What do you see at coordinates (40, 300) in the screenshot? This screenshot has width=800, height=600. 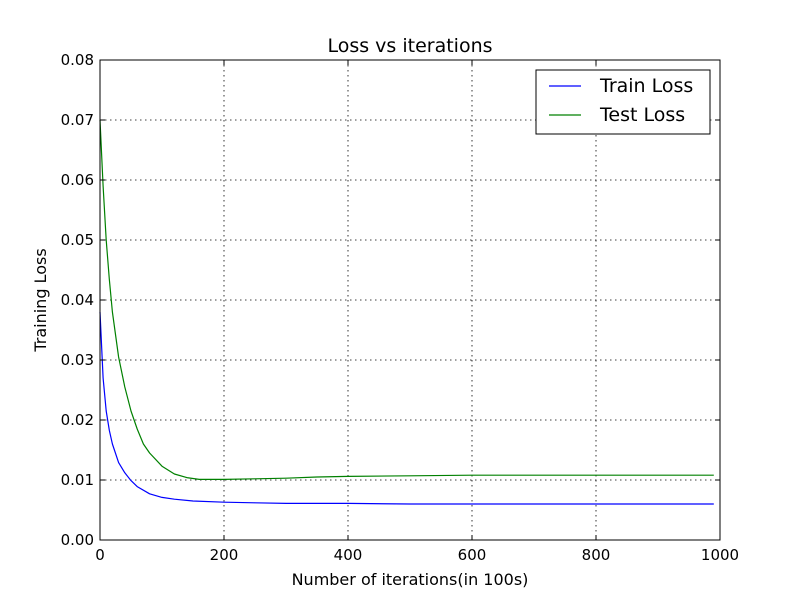 I see `y-axis-title: Training Loss` at bounding box center [40, 300].